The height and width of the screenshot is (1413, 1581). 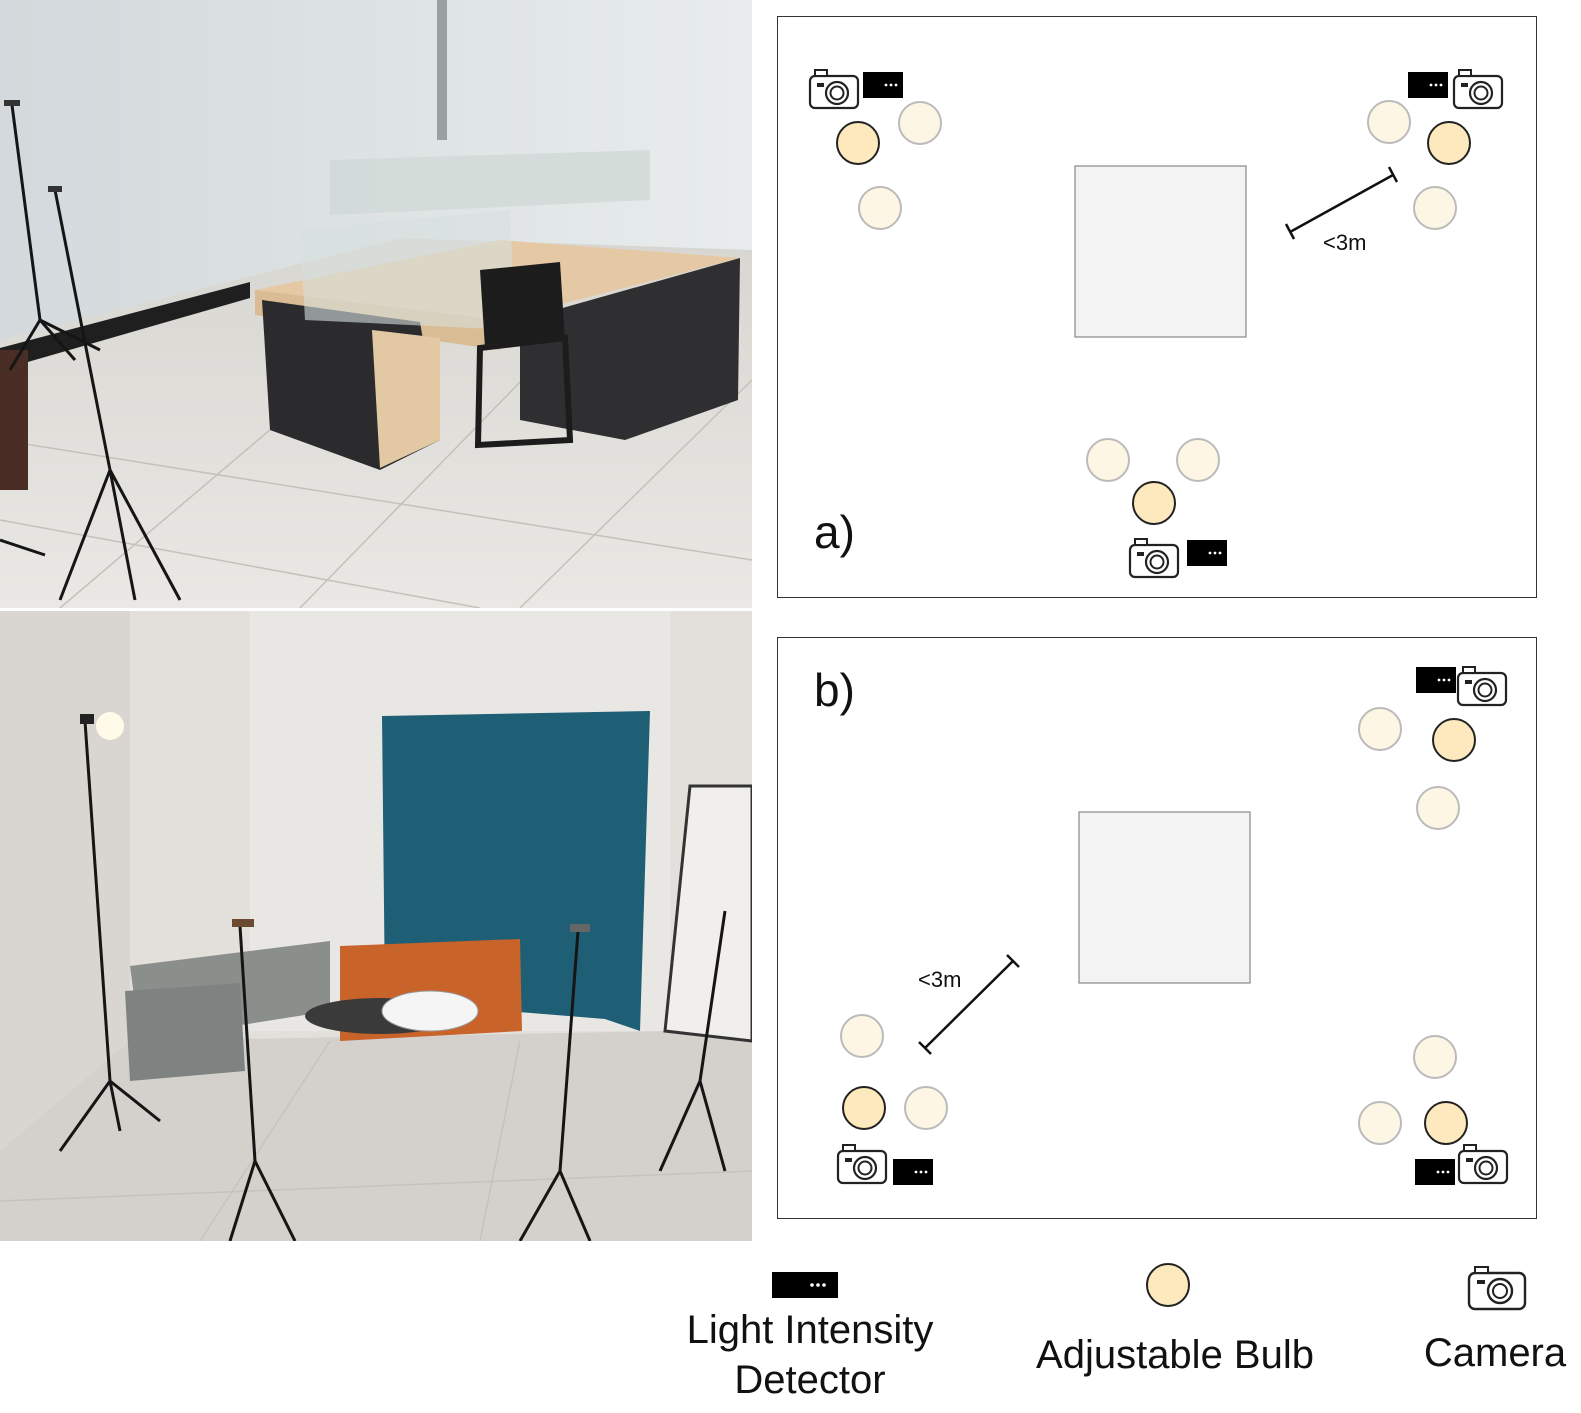 What do you see at coordinates (810, 1380) in the screenshot?
I see `legend-detector-line2: Detector` at bounding box center [810, 1380].